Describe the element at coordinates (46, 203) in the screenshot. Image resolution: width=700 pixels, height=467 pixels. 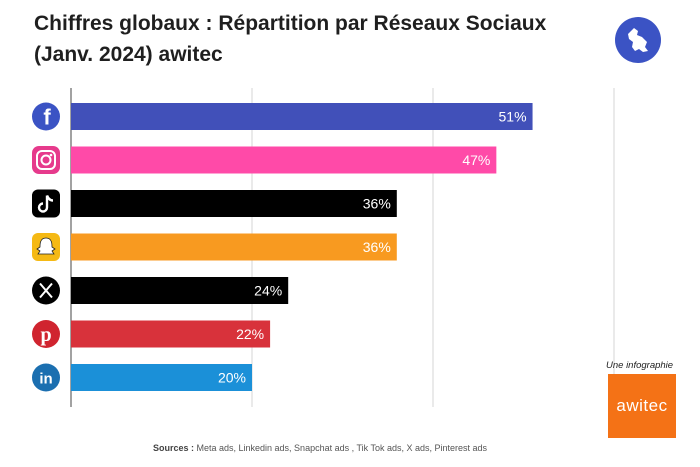
I see `tiktok-icon` at that location.